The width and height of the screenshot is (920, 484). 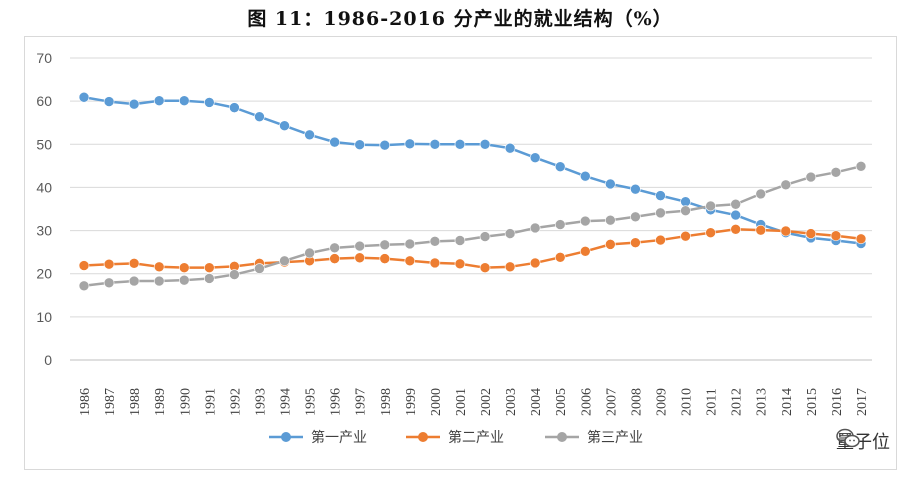 What do you see at coordinates (411, 402) in the screenshot?
I see `x-tick-label: 1999` at bounding box center [411, 402].